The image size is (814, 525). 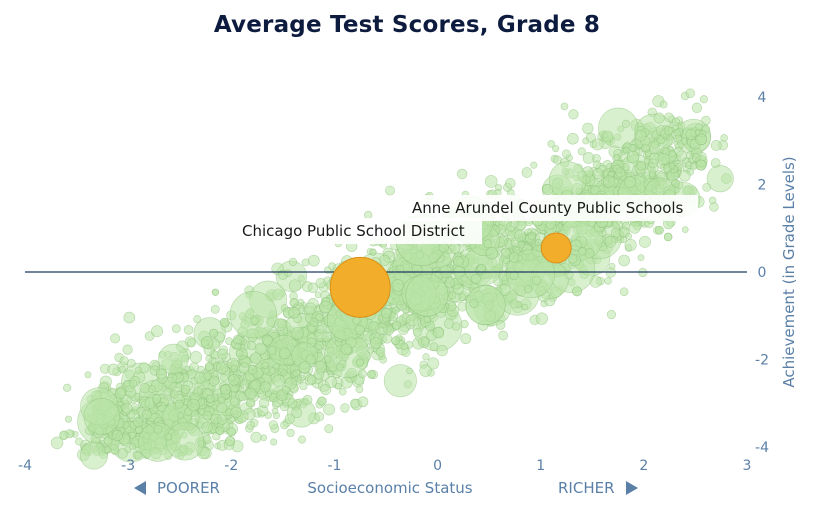 I want to click on callout-label: Chicago Public School District, so click(x=353, y=231).